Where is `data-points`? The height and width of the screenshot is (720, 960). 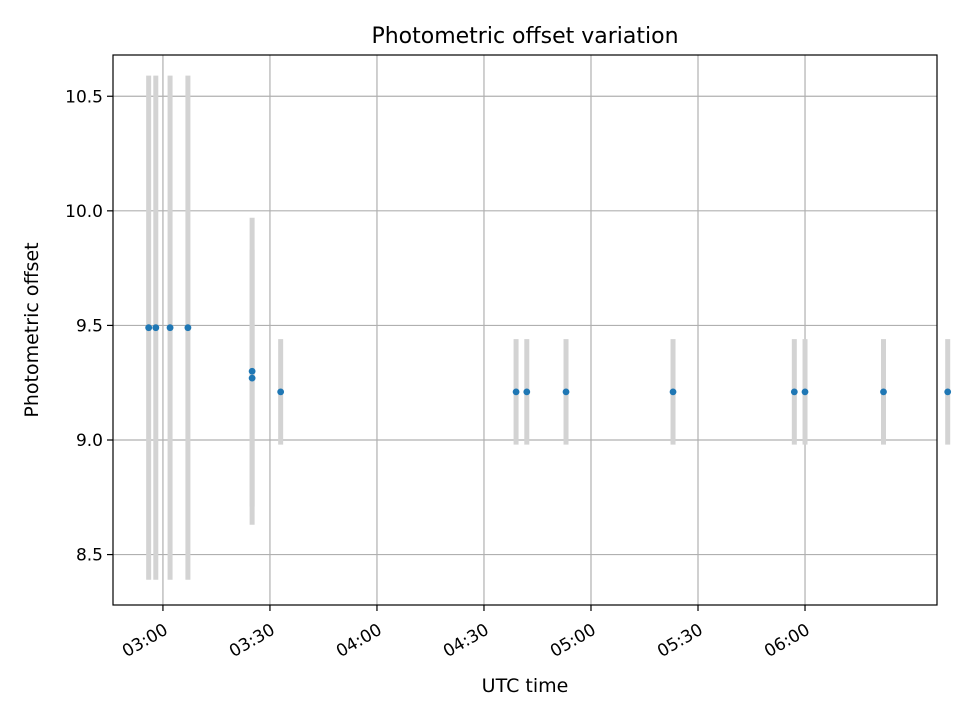 data-points is located at coordinates (548, 360).